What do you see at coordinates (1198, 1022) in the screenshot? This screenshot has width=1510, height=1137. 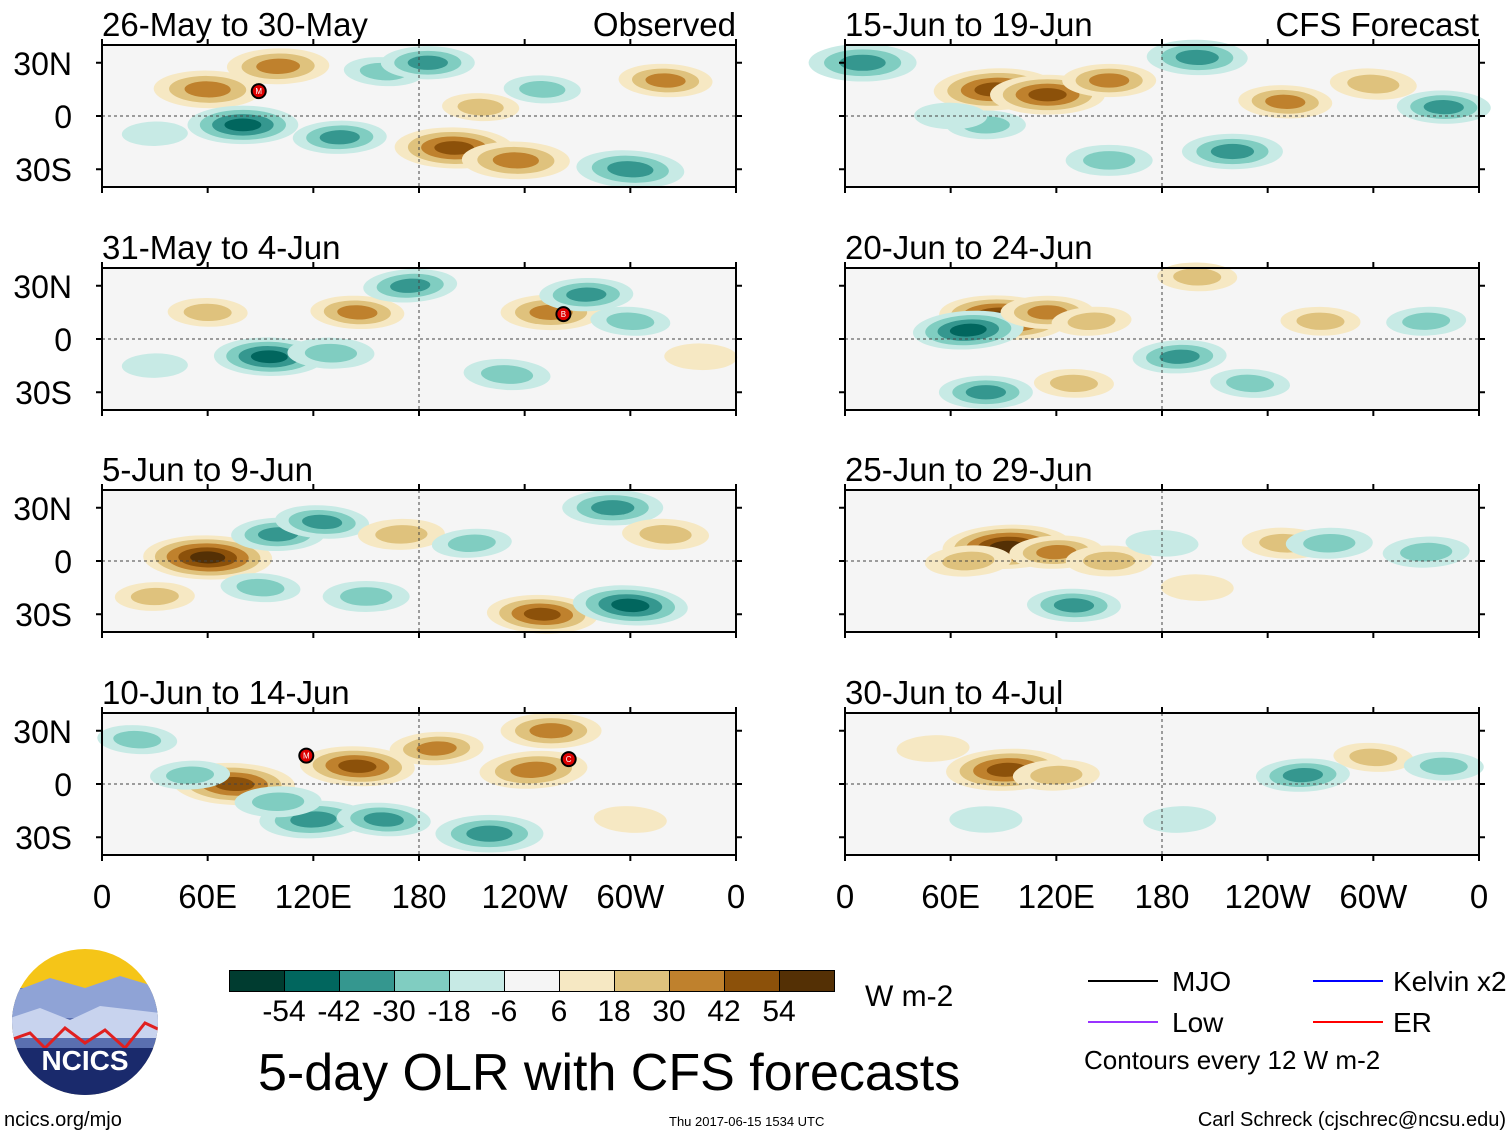 I see `legend-label-low: Low` at bounding box center [1198, 1022].